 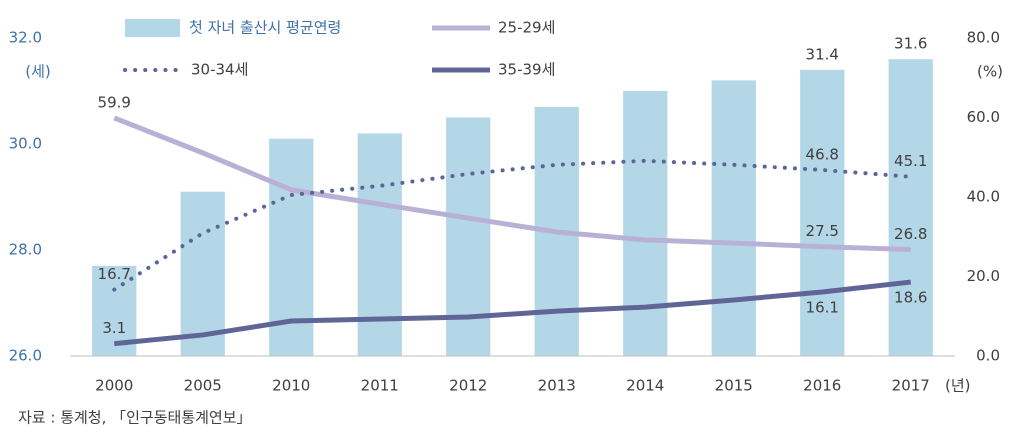 I want to click on y-tick-label: 26.0, so click(x=25, y=356).